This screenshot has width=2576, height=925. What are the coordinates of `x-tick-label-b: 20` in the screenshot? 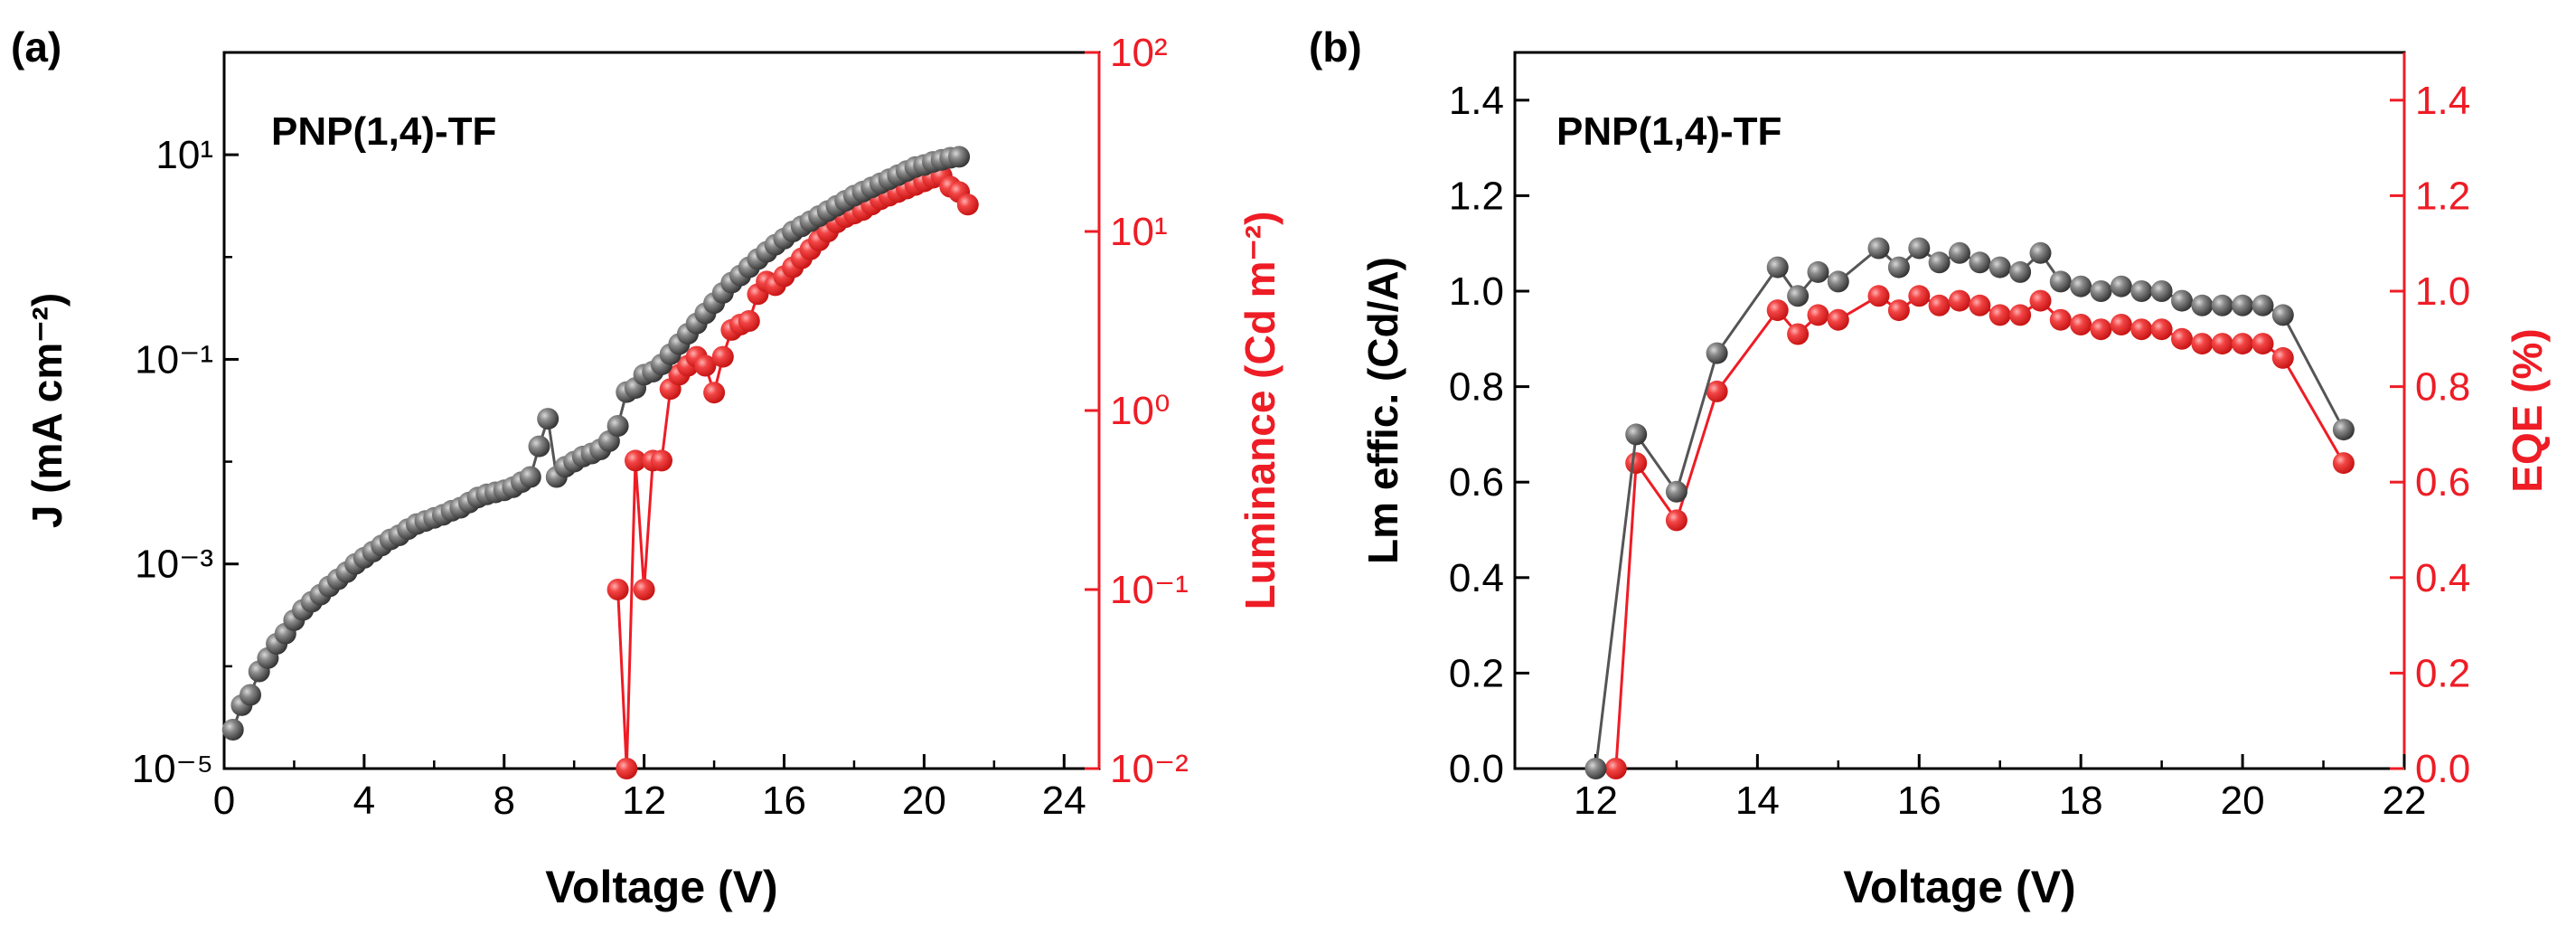 It's located at (2243, 801).